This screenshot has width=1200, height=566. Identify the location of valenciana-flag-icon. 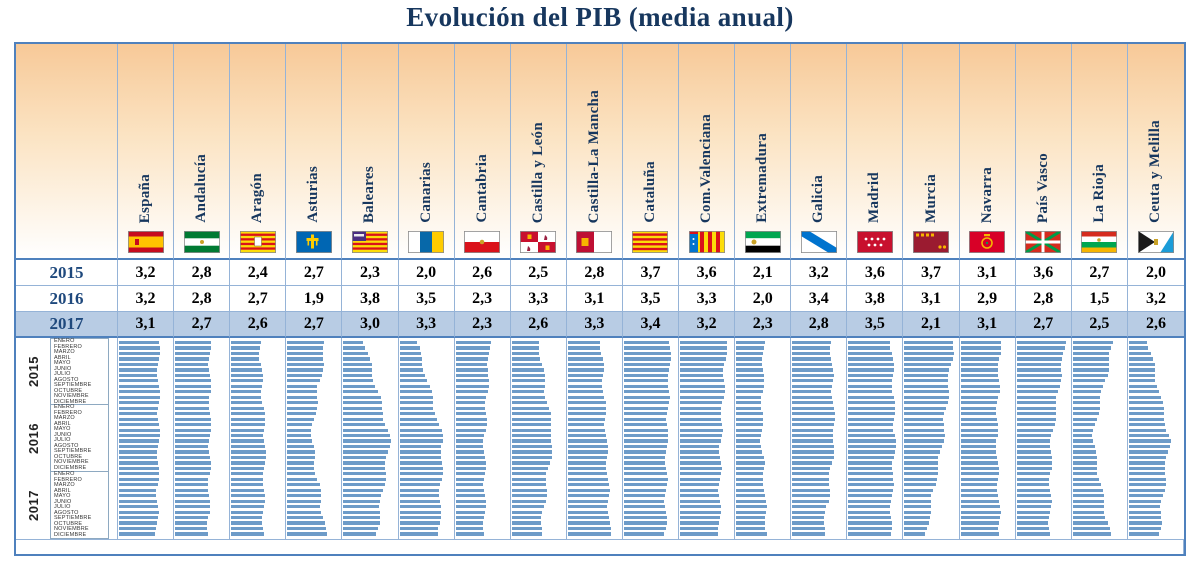
(706, 242).